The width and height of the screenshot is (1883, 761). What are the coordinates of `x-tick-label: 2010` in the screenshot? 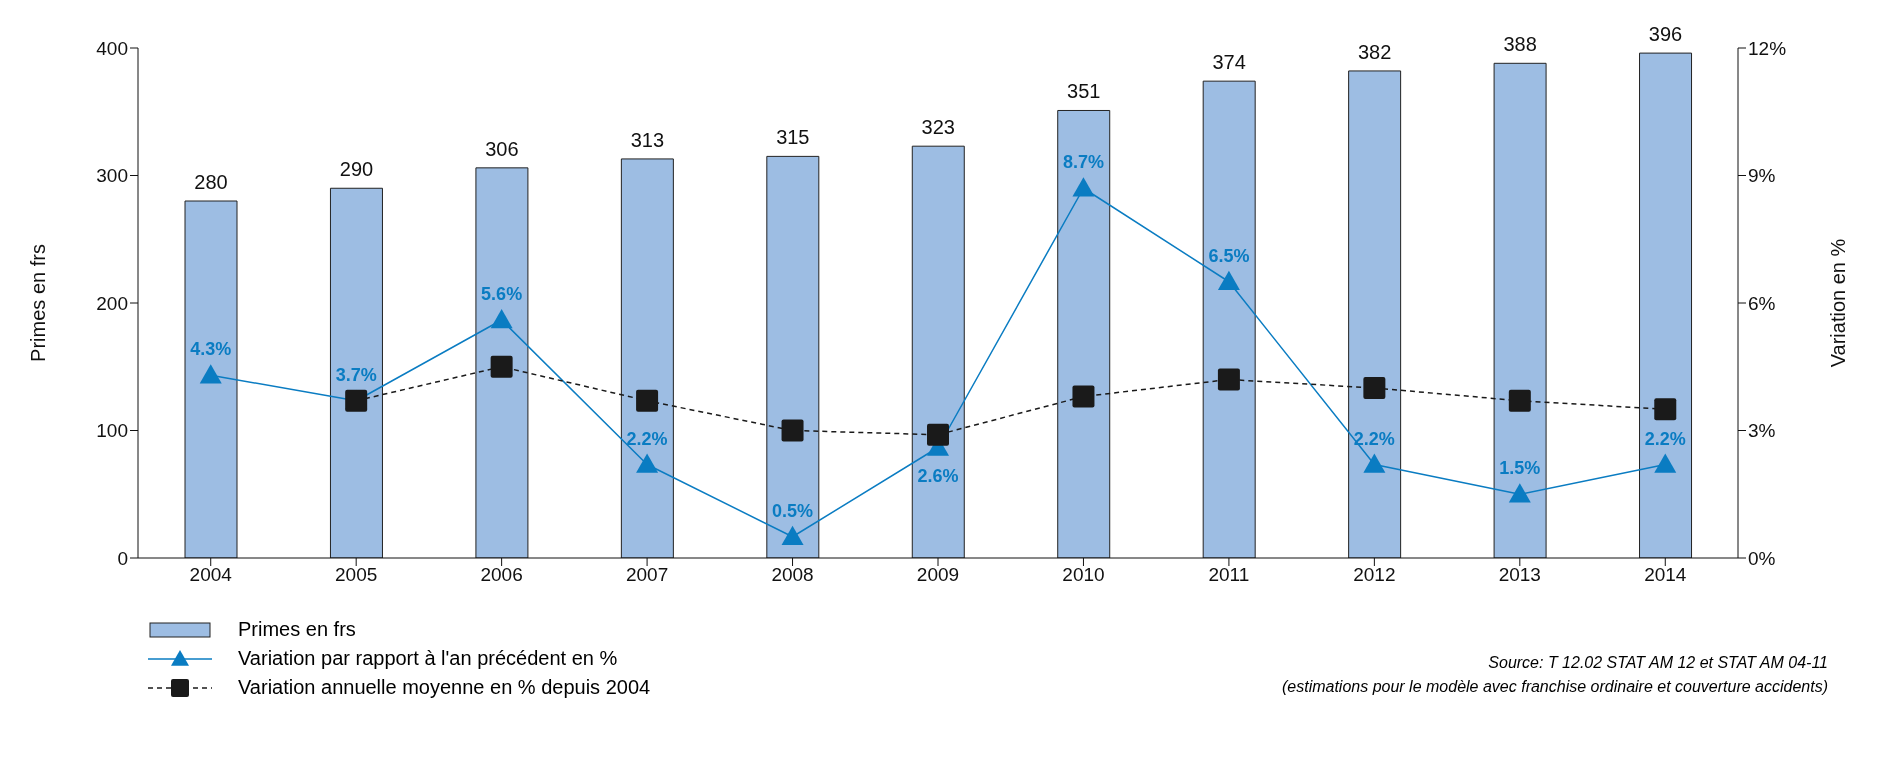 It's located at (1083, 575).